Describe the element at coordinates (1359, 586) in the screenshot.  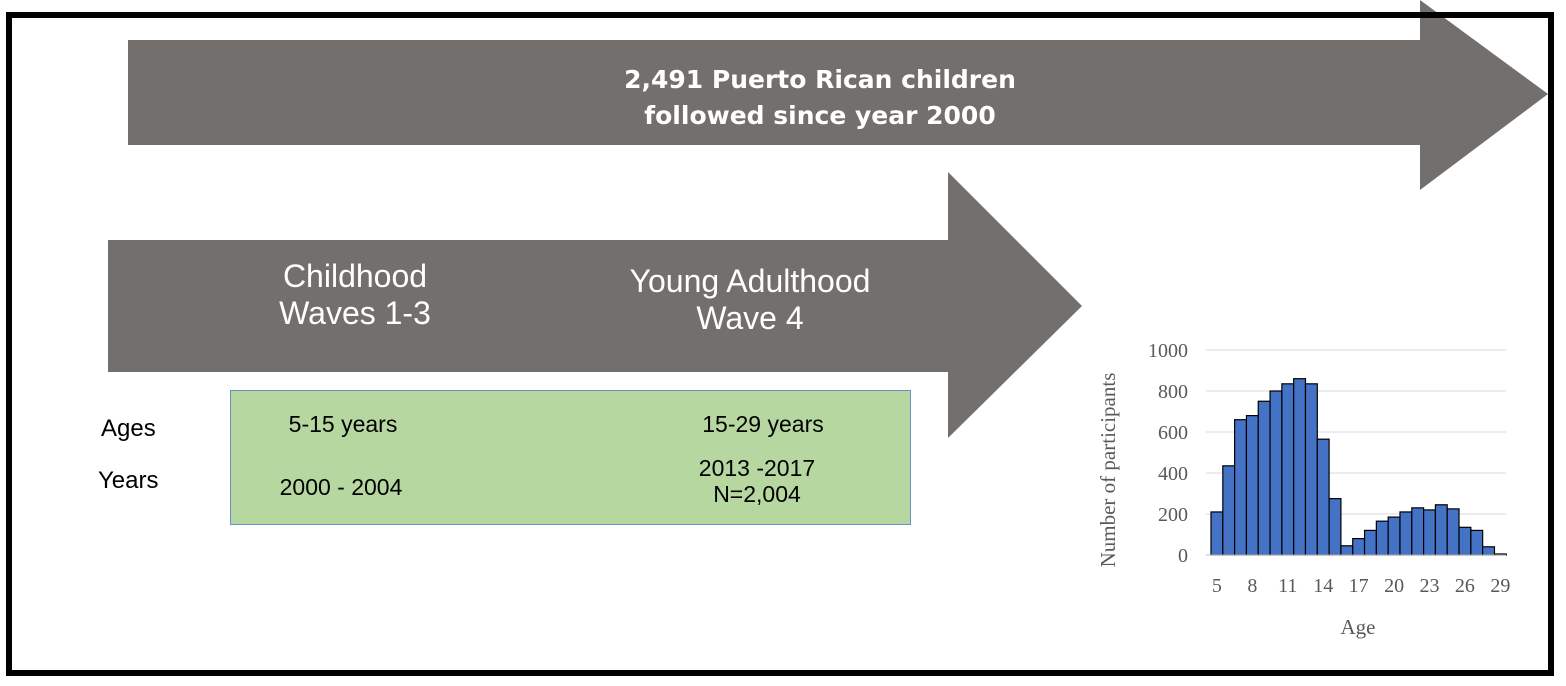
I see `x-tick-label: 17` at that location.